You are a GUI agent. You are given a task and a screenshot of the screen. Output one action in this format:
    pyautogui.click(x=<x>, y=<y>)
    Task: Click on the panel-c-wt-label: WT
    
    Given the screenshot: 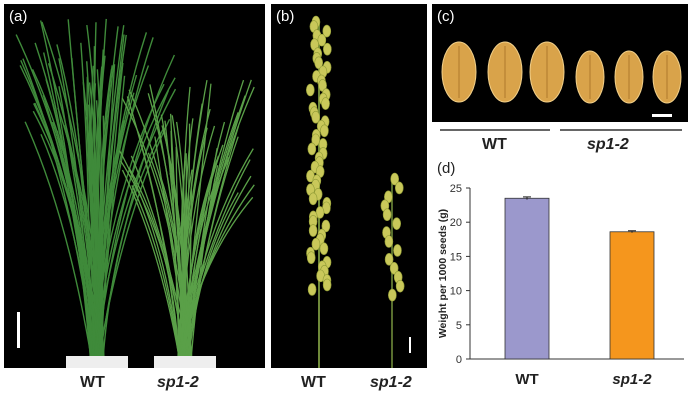 What is the action you would take?
    pyautogui.click(x=494, y=144)
    